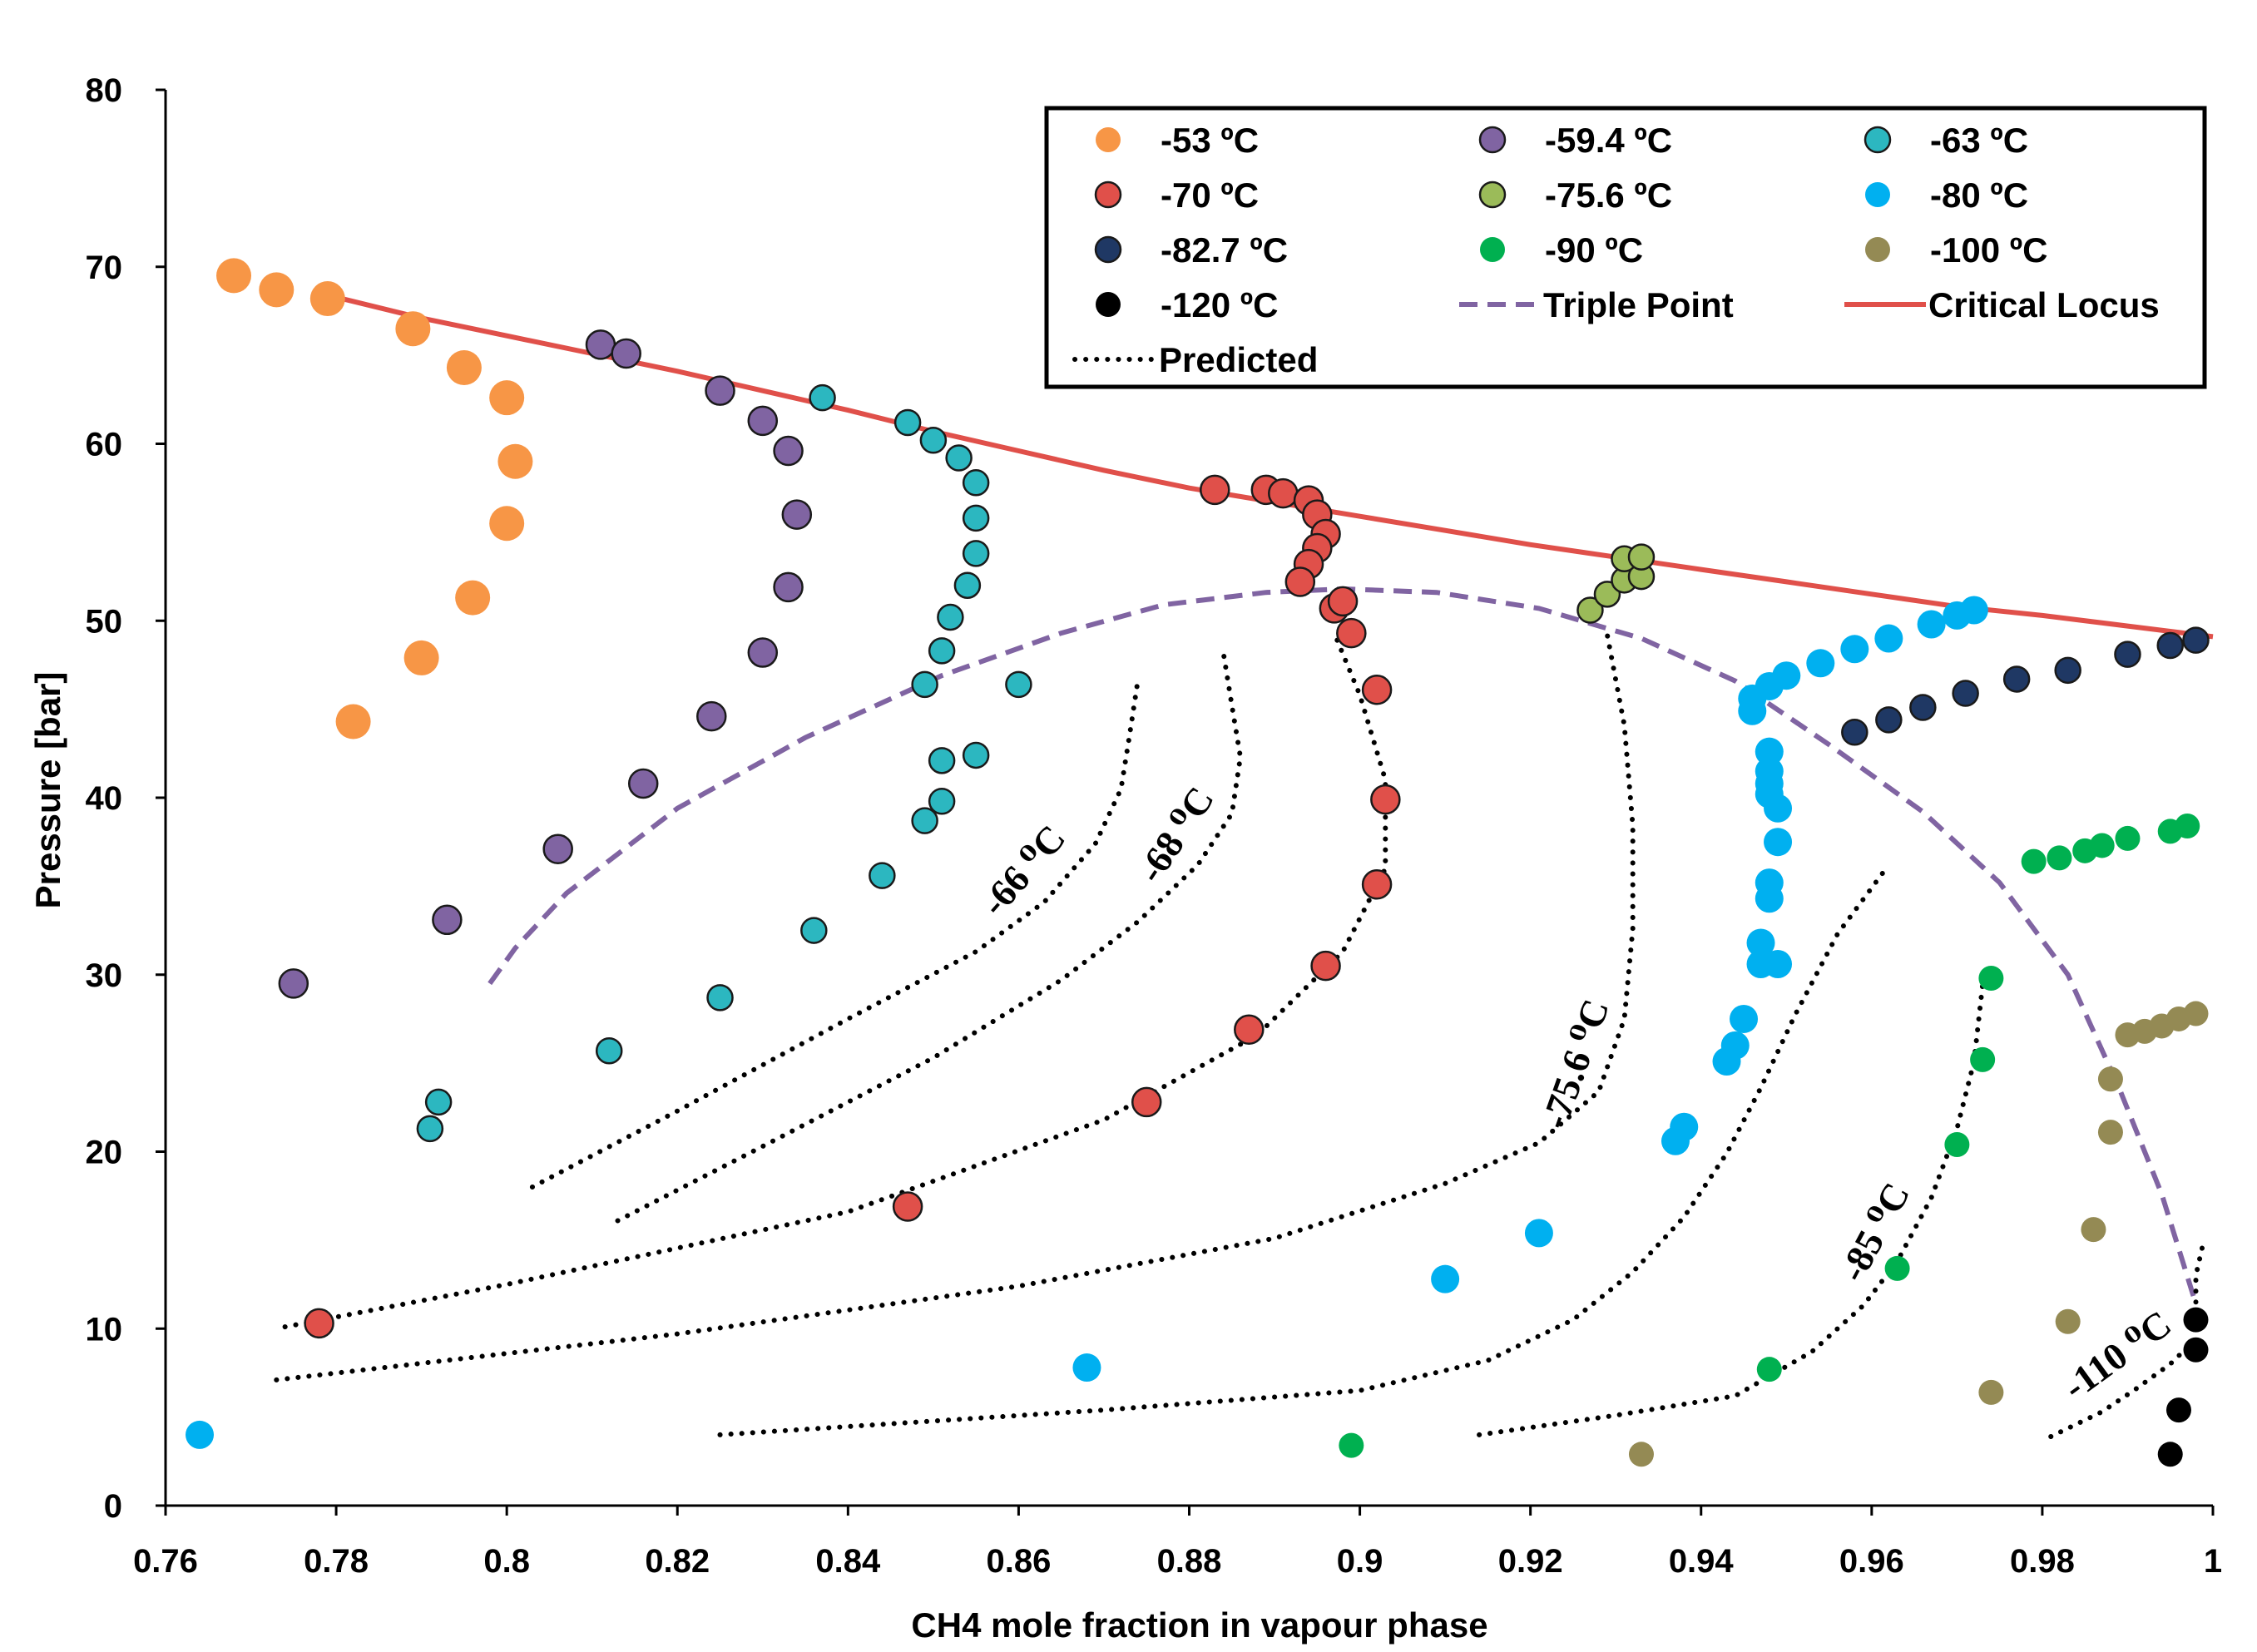 Image resolution: width=2257 pixels, height=1652 pixels. Describe the element at coordinates (1219, 304) in the screenshot. I see `legend-label: -120 ºC` at that location.